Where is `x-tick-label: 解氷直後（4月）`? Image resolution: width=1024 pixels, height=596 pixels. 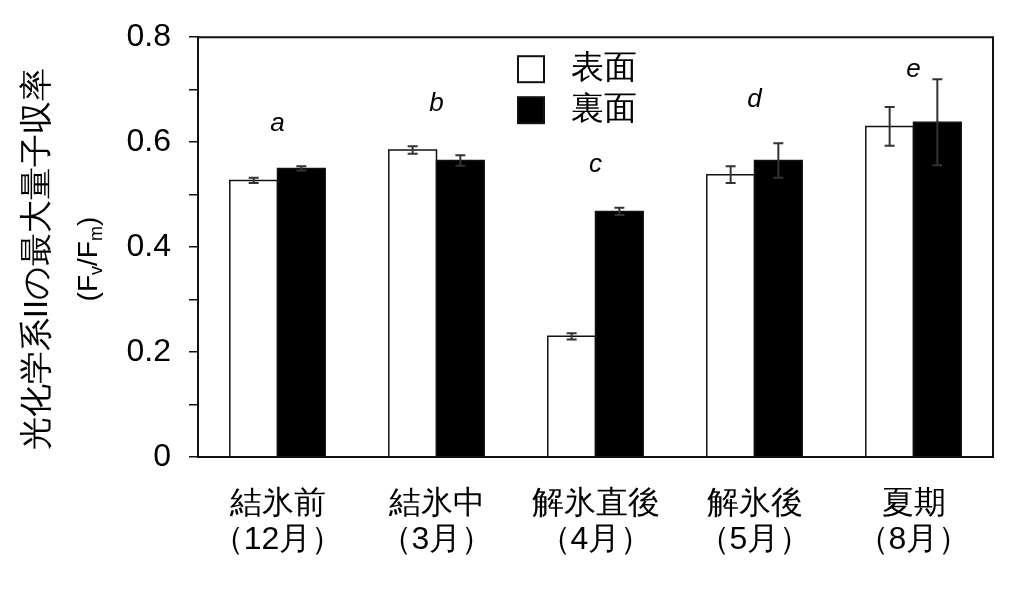 x-tick-label: 解氷直後（4月） is located at coordinates (595, 520).